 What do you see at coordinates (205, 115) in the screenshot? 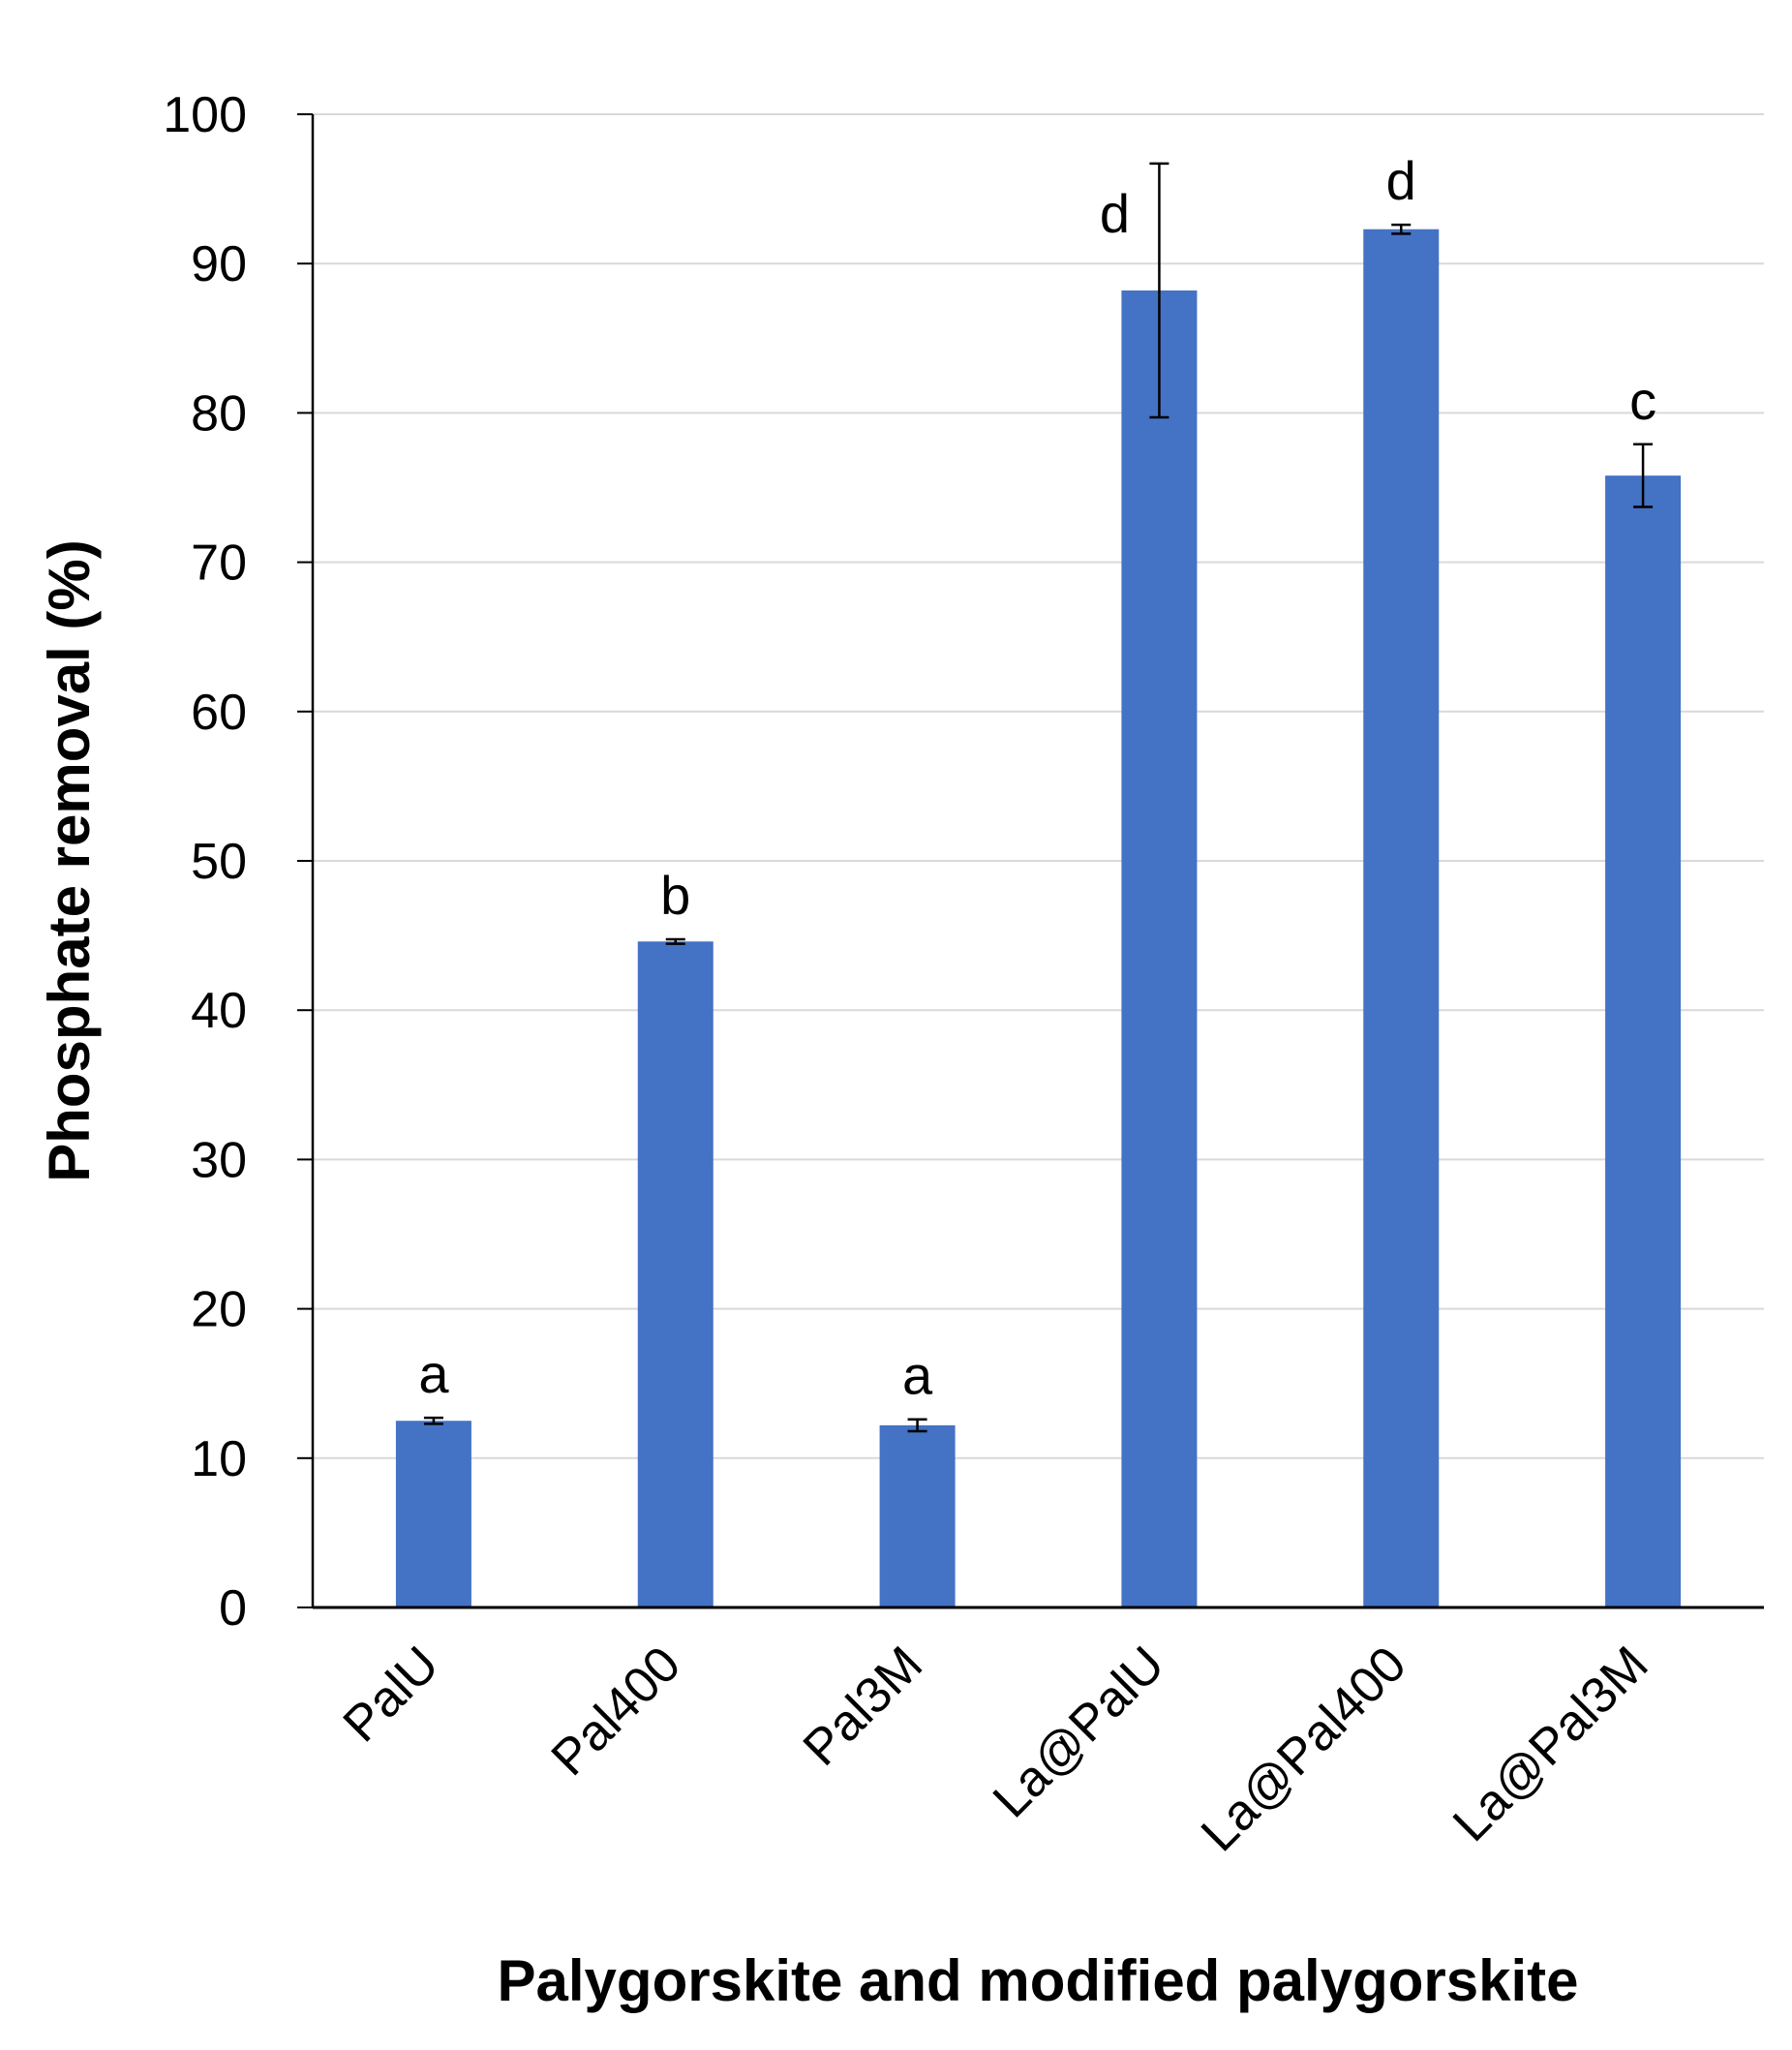
I see `y-tick-label: 100` at bounding box center [205, 115].